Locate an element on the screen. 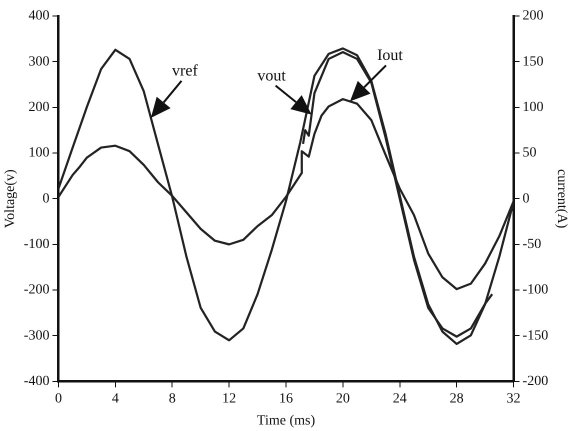  y2-tick-label: -50 is located at coordinates (532, 244).